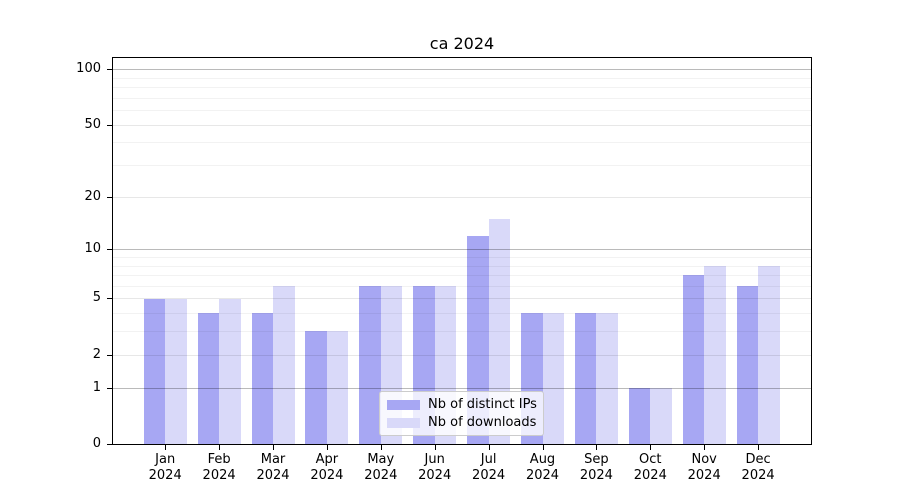 The width and height of the screenshot is (900, 500). I want to click on y-tick-label: 1, so click(96, 387).